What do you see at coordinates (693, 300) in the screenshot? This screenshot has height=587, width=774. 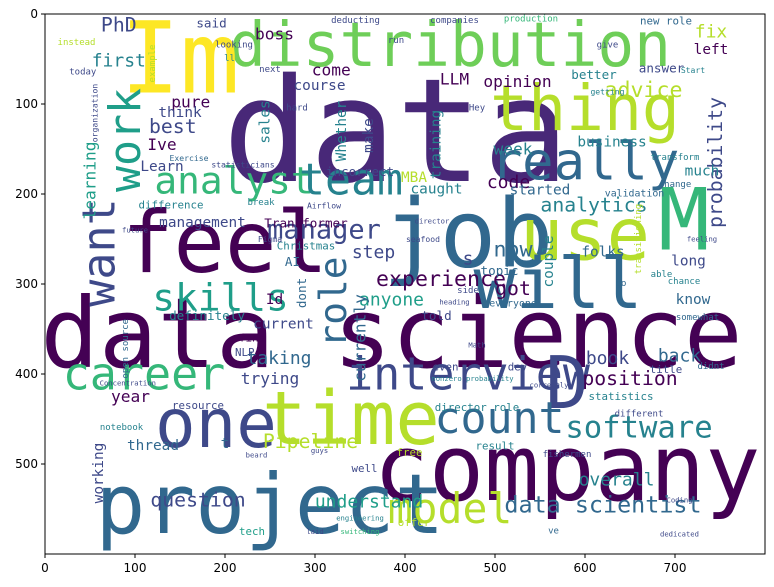 I see `word: know` at bounding box center [693, 300].